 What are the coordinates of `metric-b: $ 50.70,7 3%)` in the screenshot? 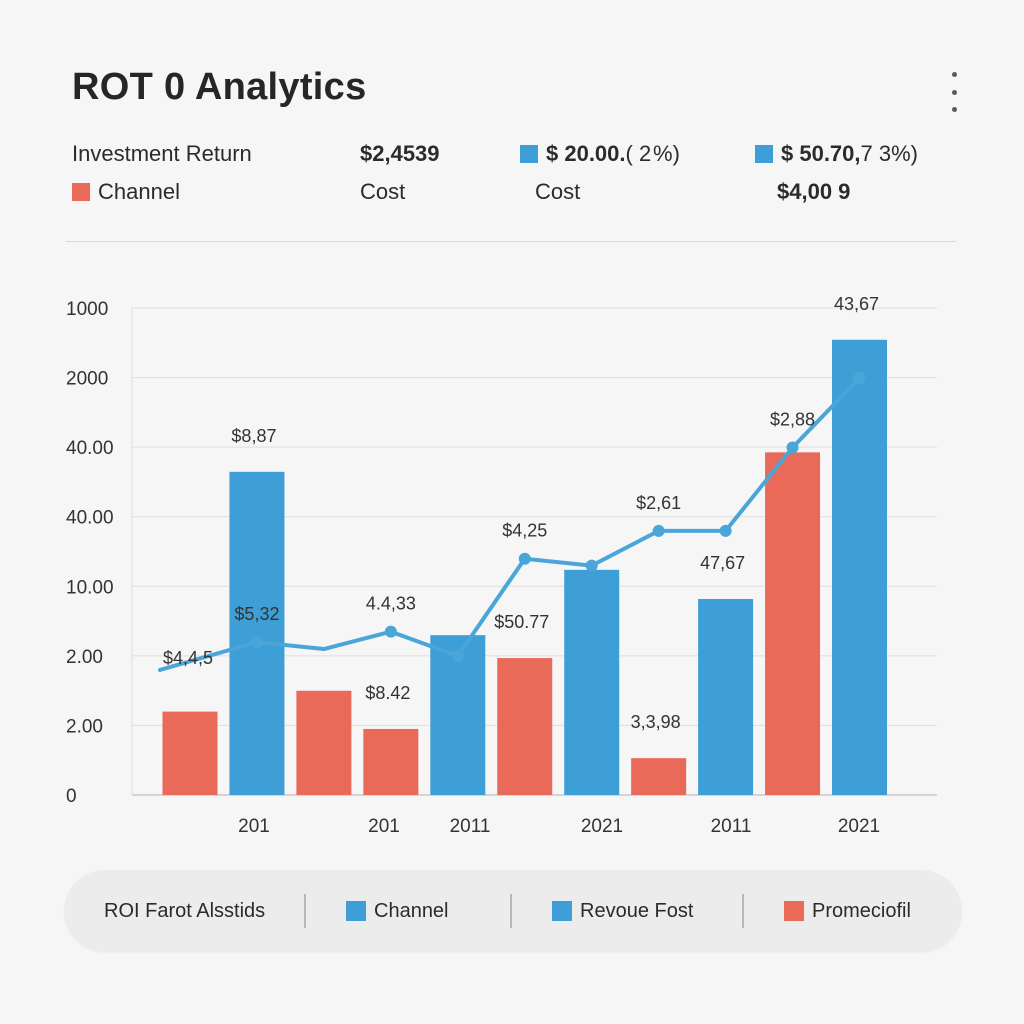 It's located at (836, 154).